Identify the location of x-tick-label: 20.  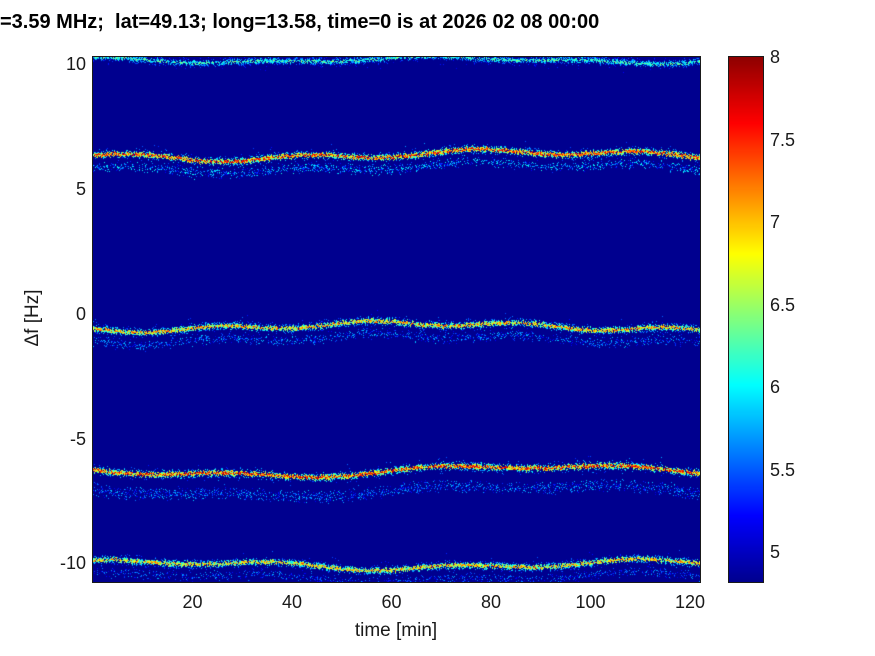
(192, 602).